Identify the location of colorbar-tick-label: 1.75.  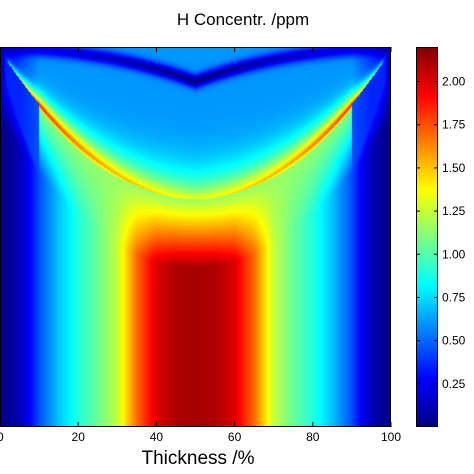
(454, 125).